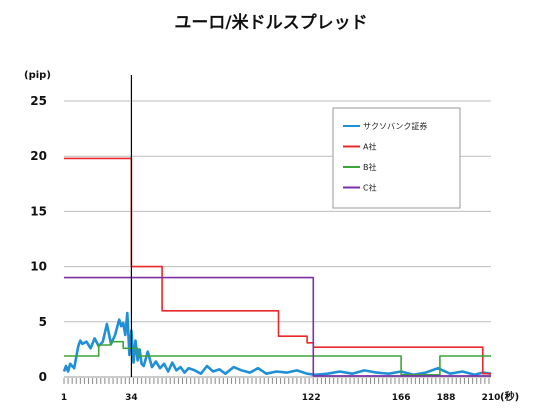 The width and height of the screenshot is (542, 418). I want to click on chart-title: ユーロ/米ドルスプレッド, so click(271, 23).